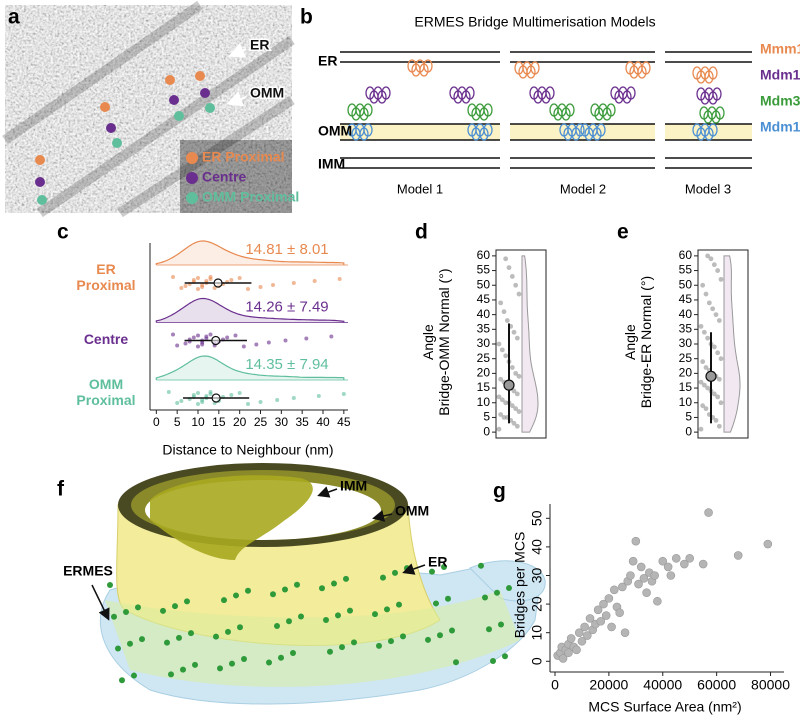  Describe the element at coordinates (686, 387) in the screenshot. I see `y-tick-label: 15` at that location.